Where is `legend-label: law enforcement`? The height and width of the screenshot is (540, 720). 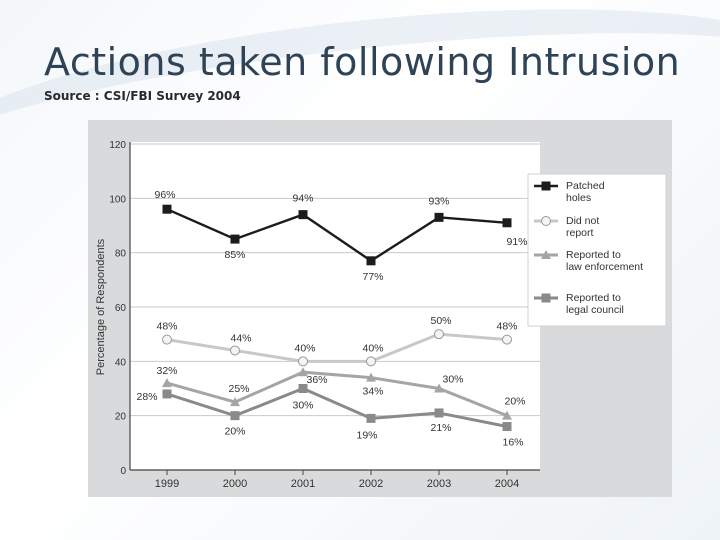 legend-label: law enforcement is located at coordinates (604, 267).